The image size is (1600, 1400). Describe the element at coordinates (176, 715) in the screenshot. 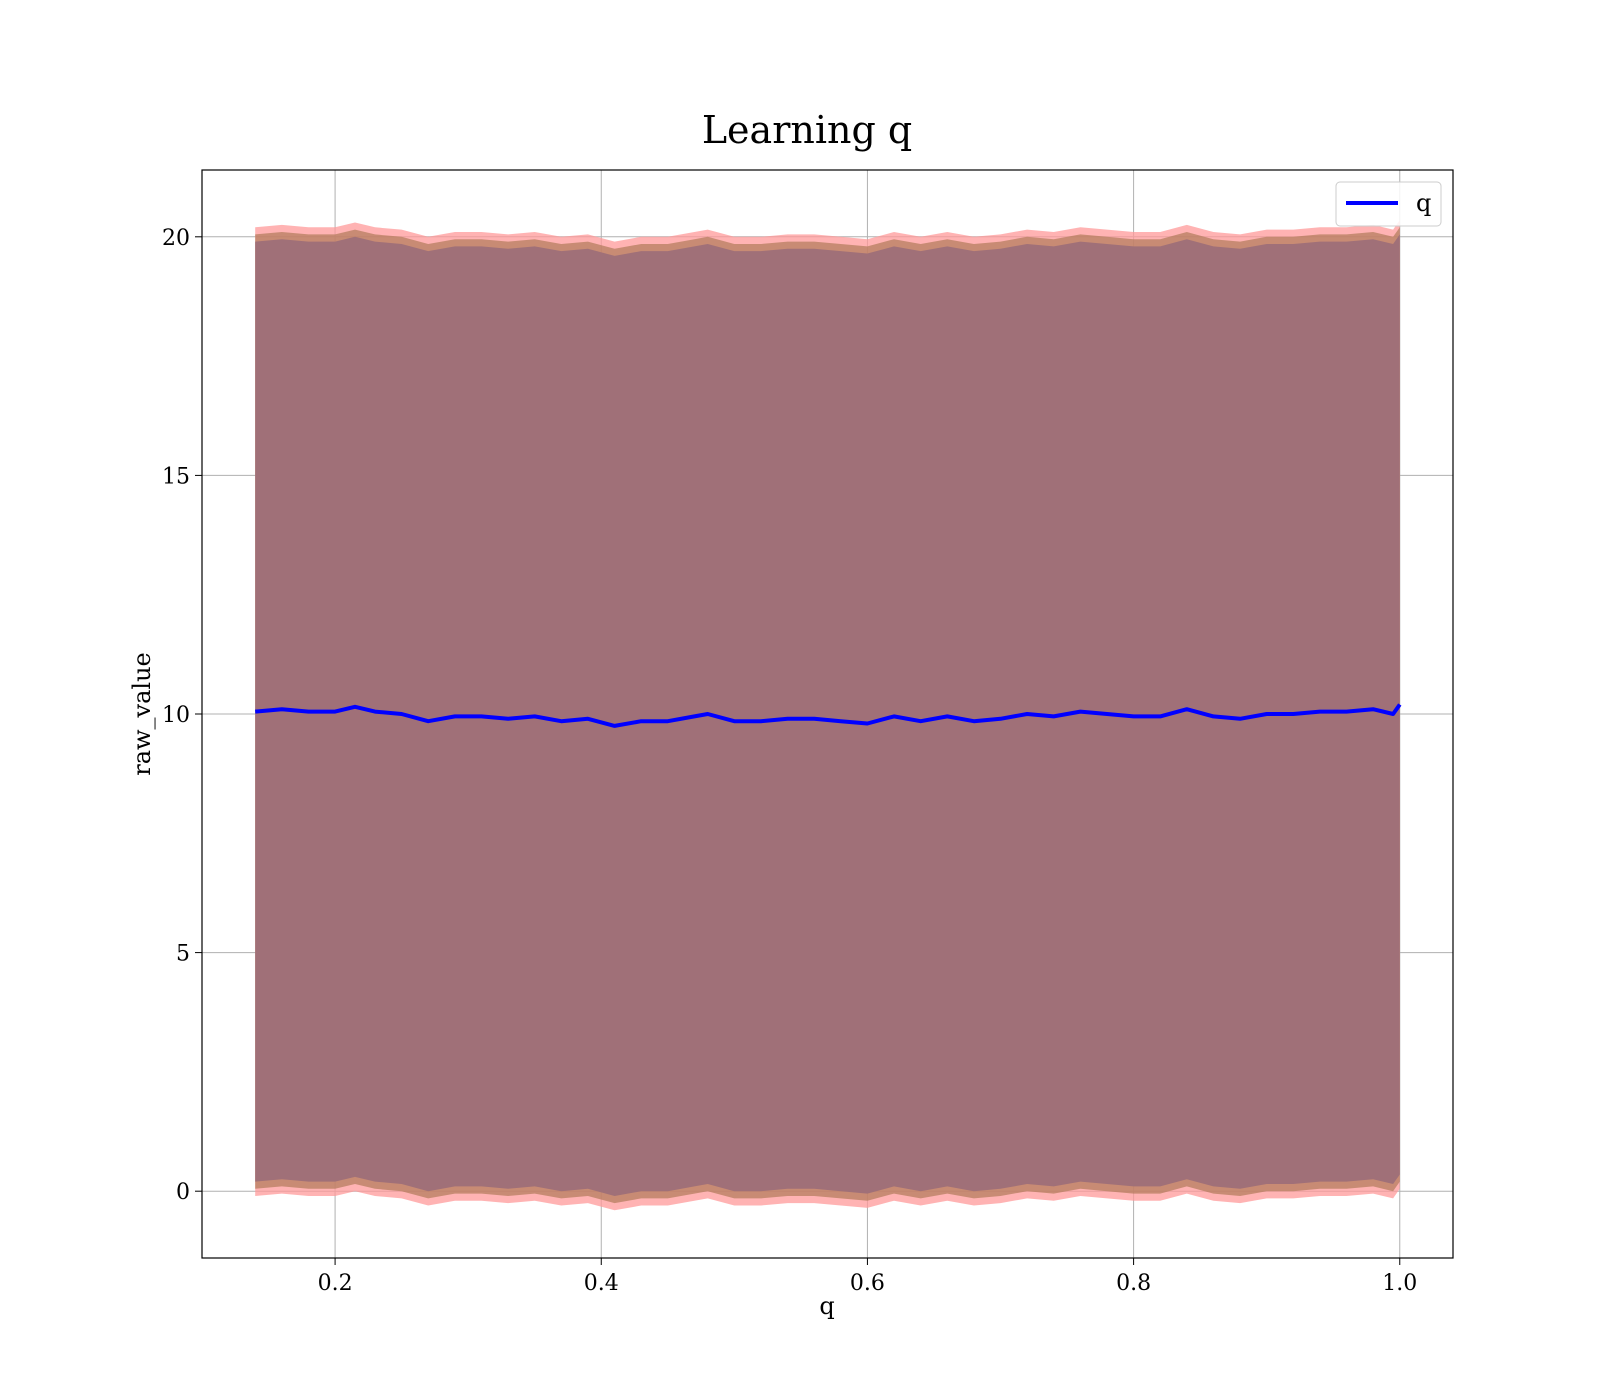

I see `y-tick-label: 10` at that location.